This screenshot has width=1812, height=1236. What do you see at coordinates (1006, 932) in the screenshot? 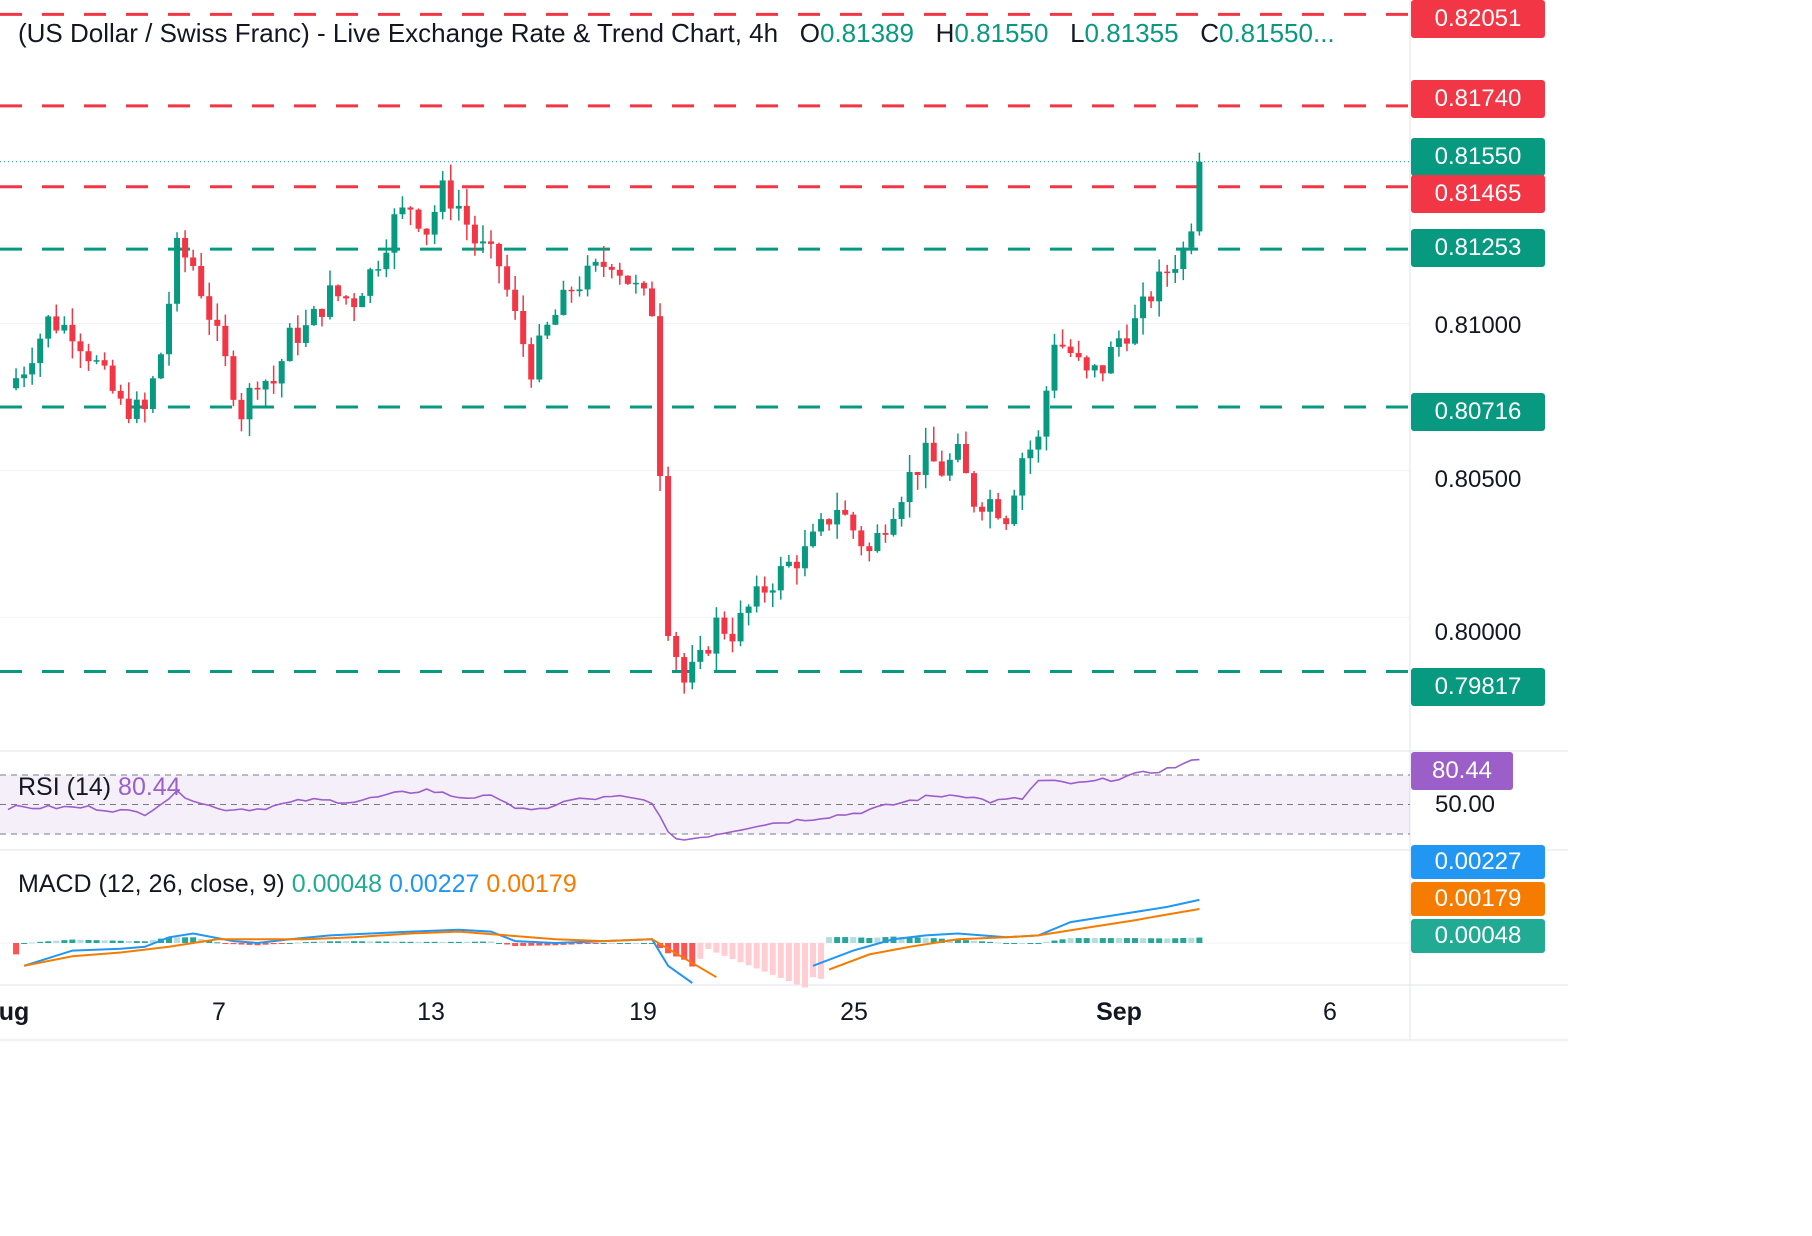
I see `macd-line` at bounding box center [1006, 932].